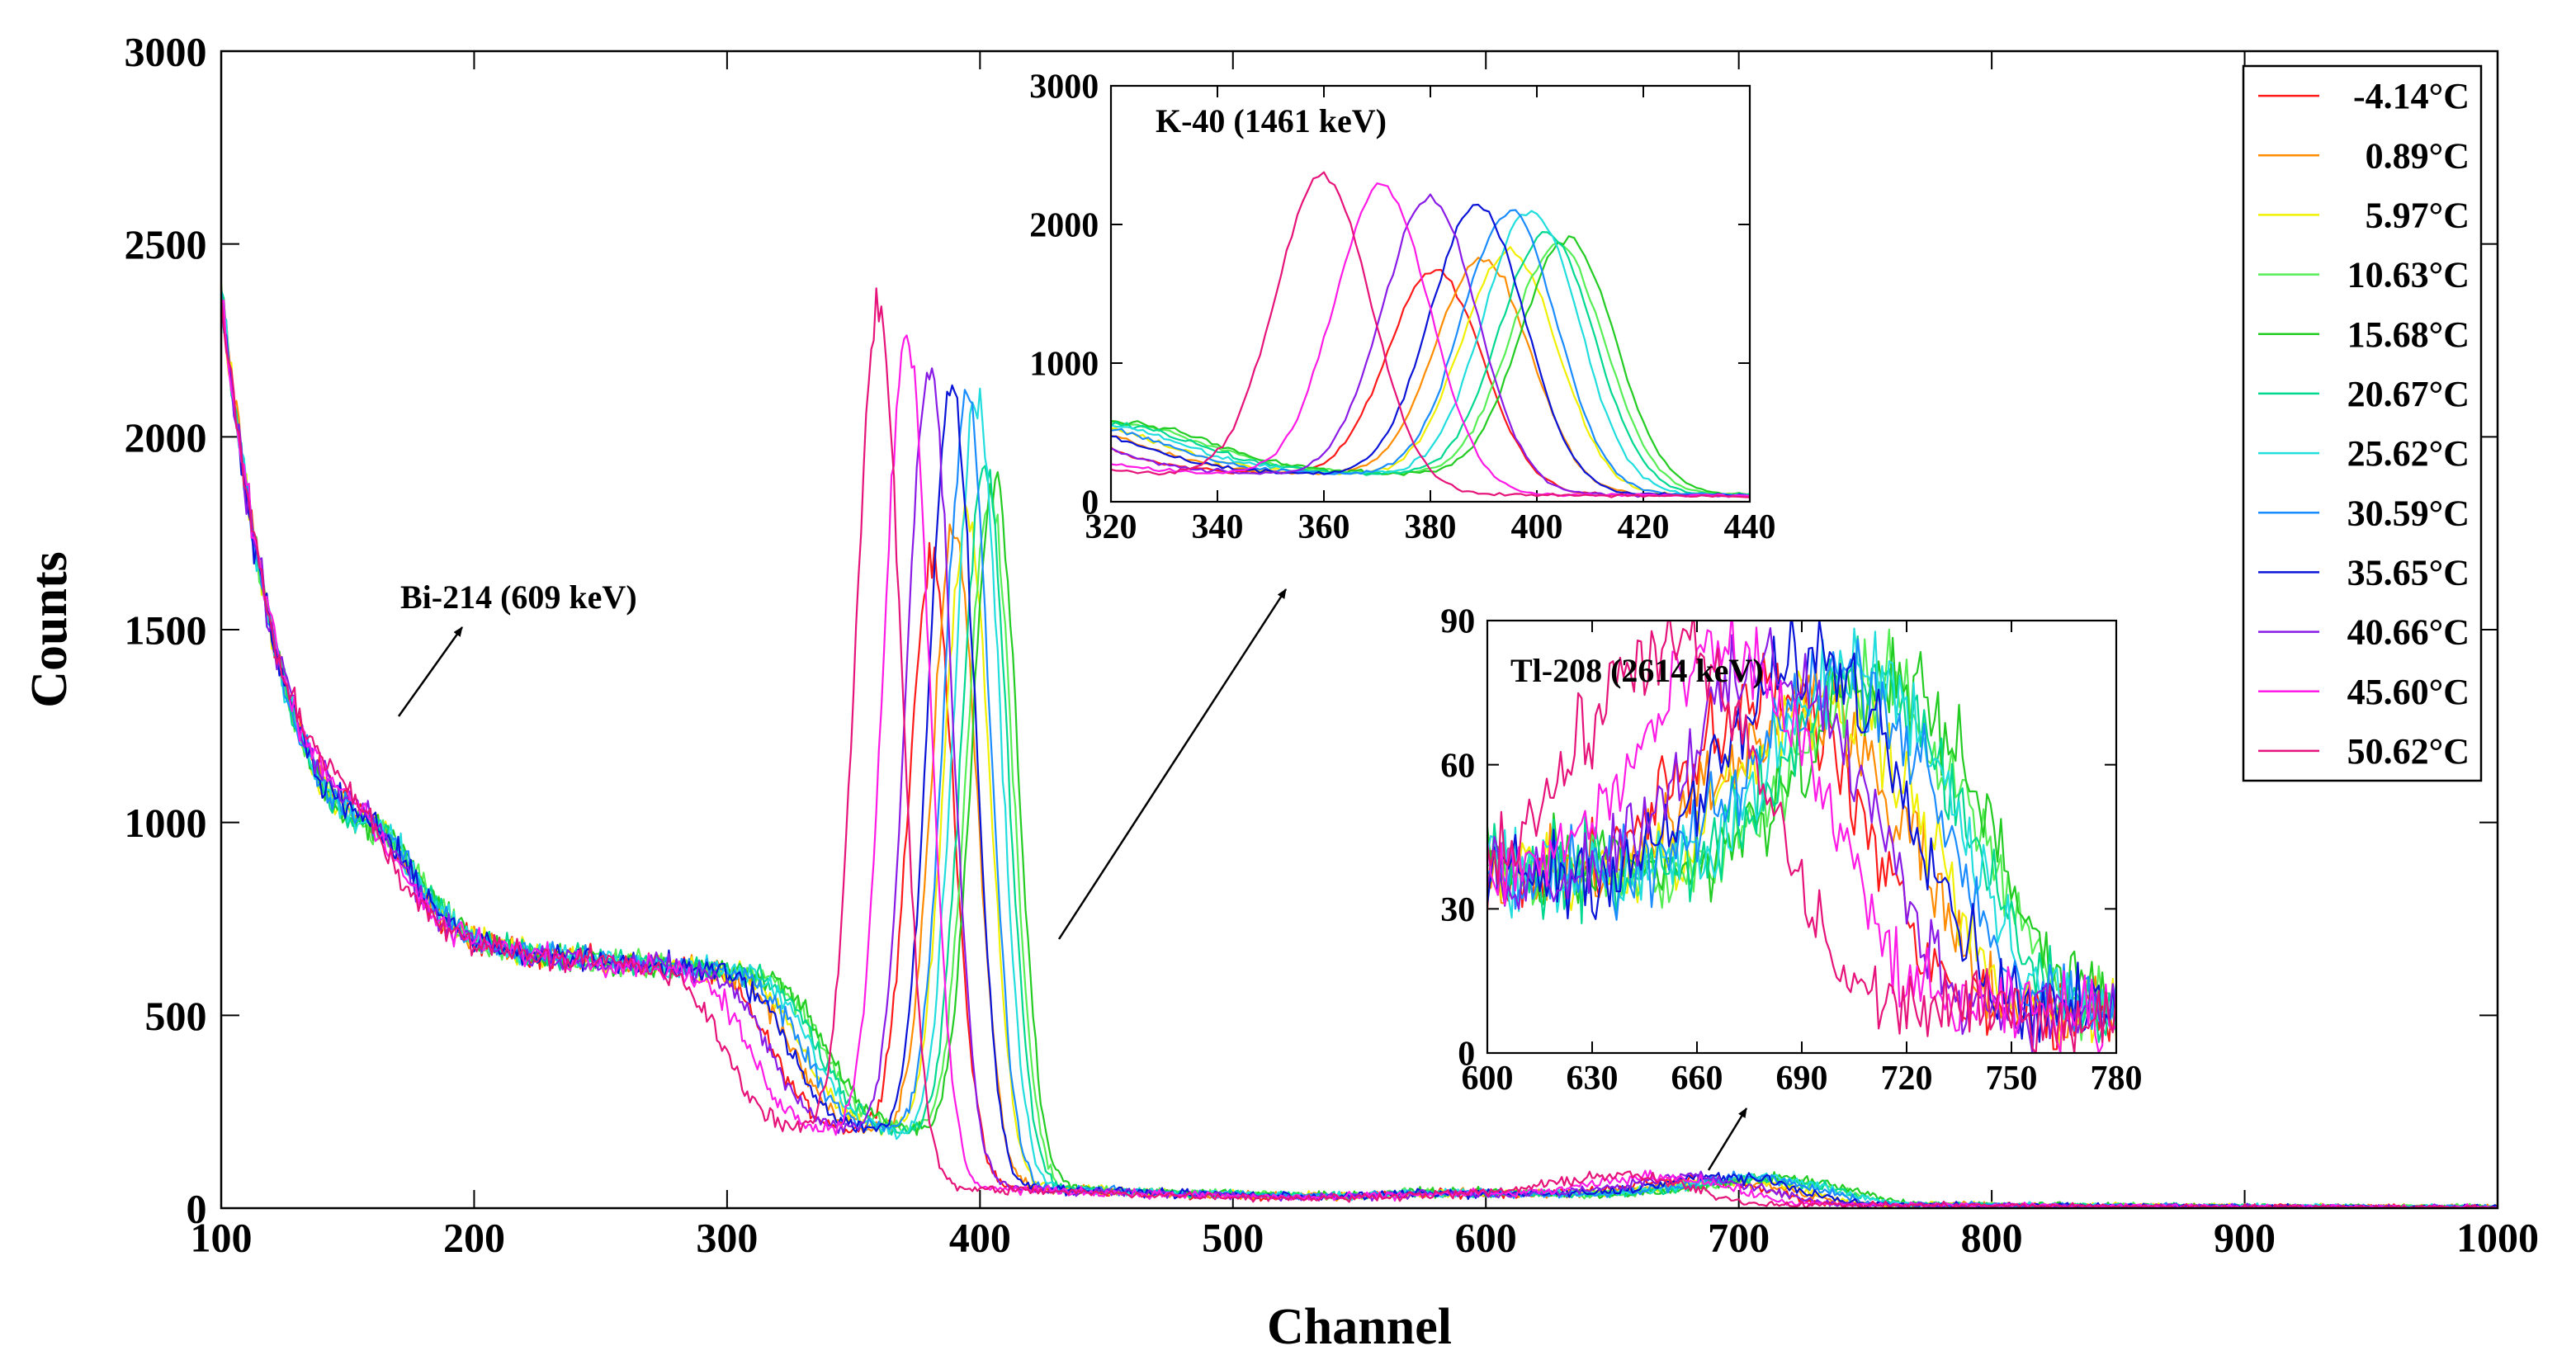 The width and height of the screenshot is (2576, 1360). What do you see at coordinates (1233, 1238) in the screenshot?
I see `main-xtick-label: 500` at bounding box center [1233, 1238].